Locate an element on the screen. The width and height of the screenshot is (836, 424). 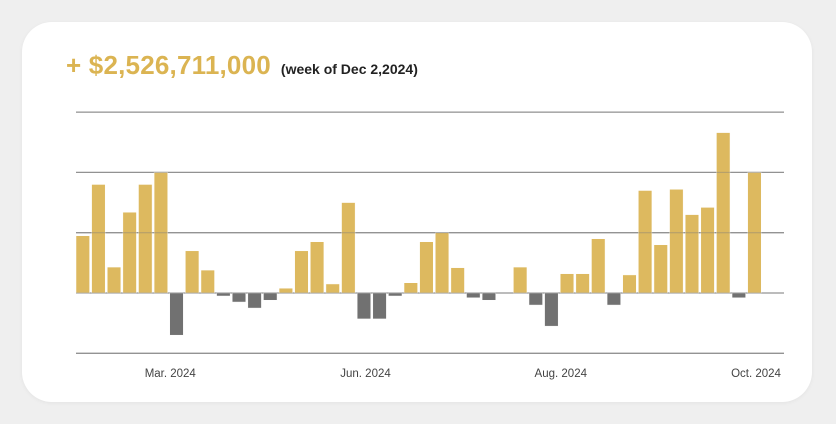
chart-header: + $2,526,711,000 (week of Dec 2,2024) is located at coordinates (242, 65).